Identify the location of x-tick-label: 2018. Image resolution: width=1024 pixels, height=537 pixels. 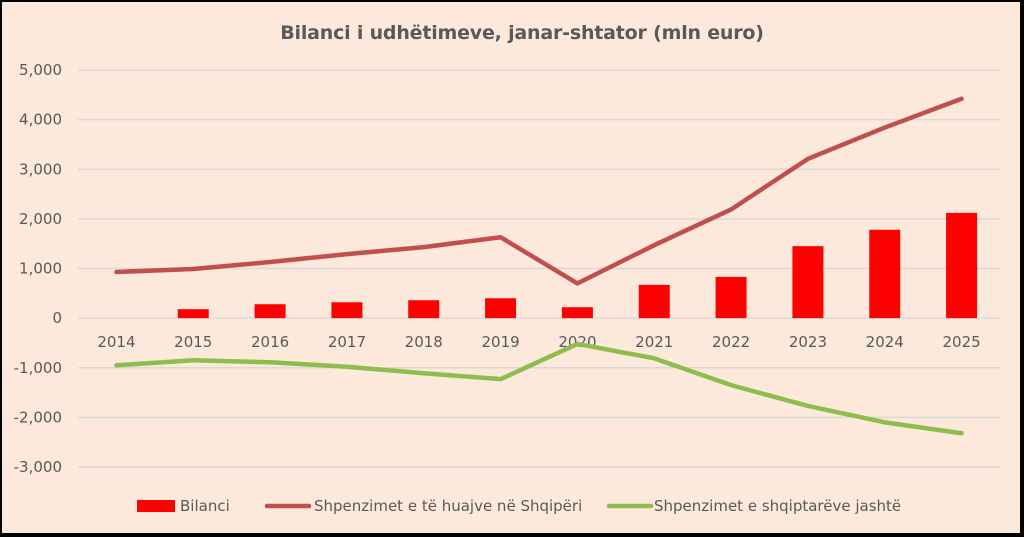
(424, 342).